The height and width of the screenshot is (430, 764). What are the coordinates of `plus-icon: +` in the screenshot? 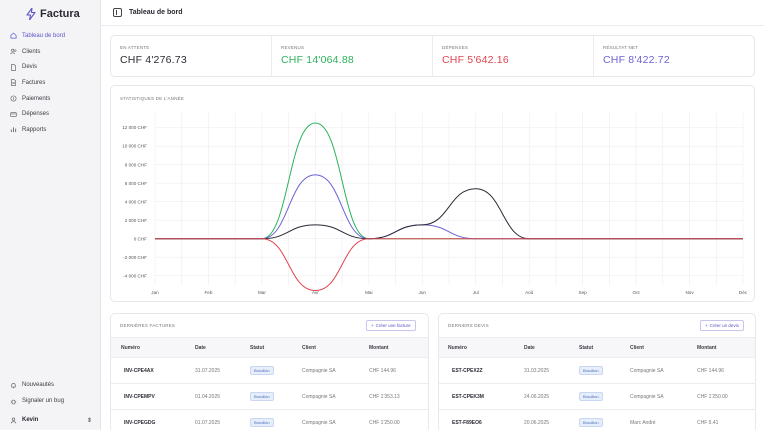 It's located at (372, 325).